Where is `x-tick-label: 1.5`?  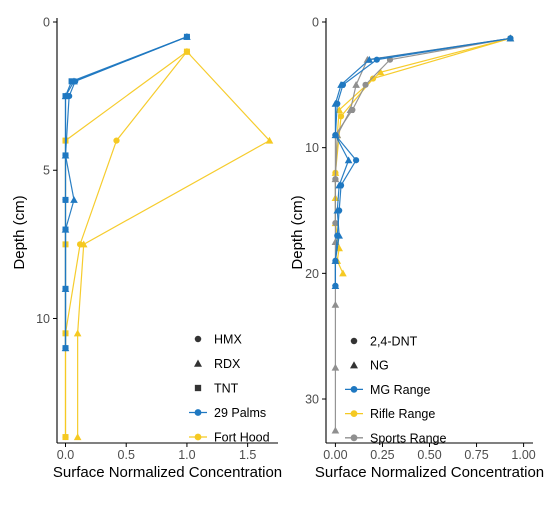
x-tick-label: 1.5 is located at coordinates (247, 455).